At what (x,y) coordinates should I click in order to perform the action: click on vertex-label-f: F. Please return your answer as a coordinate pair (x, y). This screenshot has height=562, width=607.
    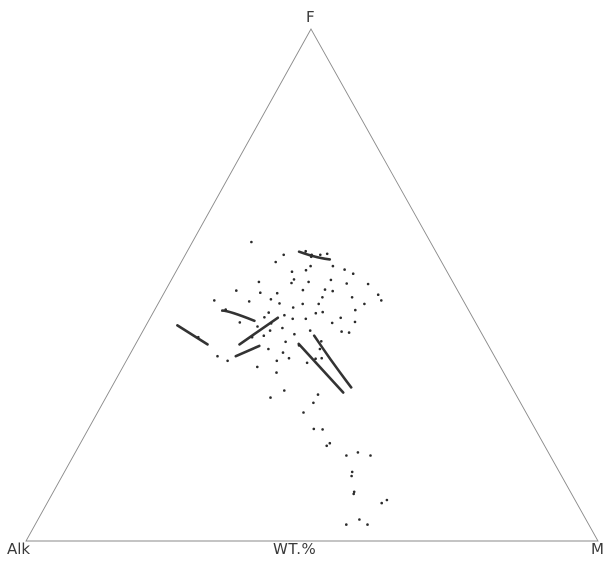
    Looking at the image, I should click on (310, 17).